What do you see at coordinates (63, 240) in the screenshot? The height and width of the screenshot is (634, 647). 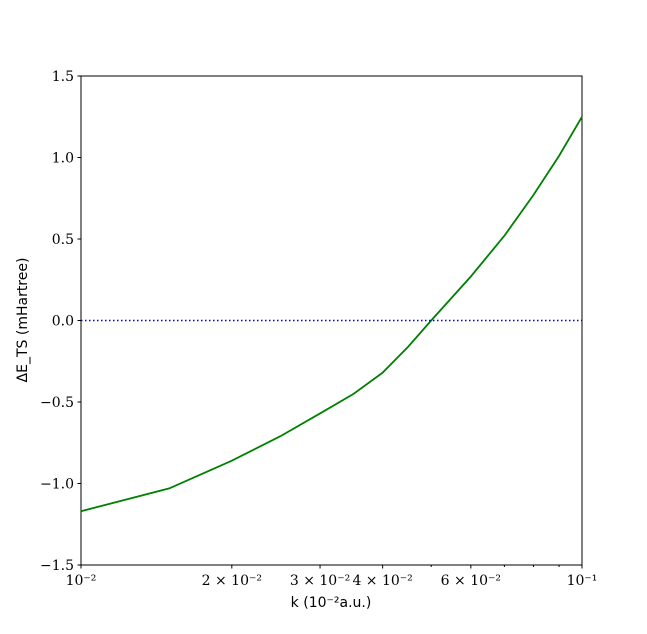 I see `y-tick-label: 0.5` at bounding box center [63, 240].